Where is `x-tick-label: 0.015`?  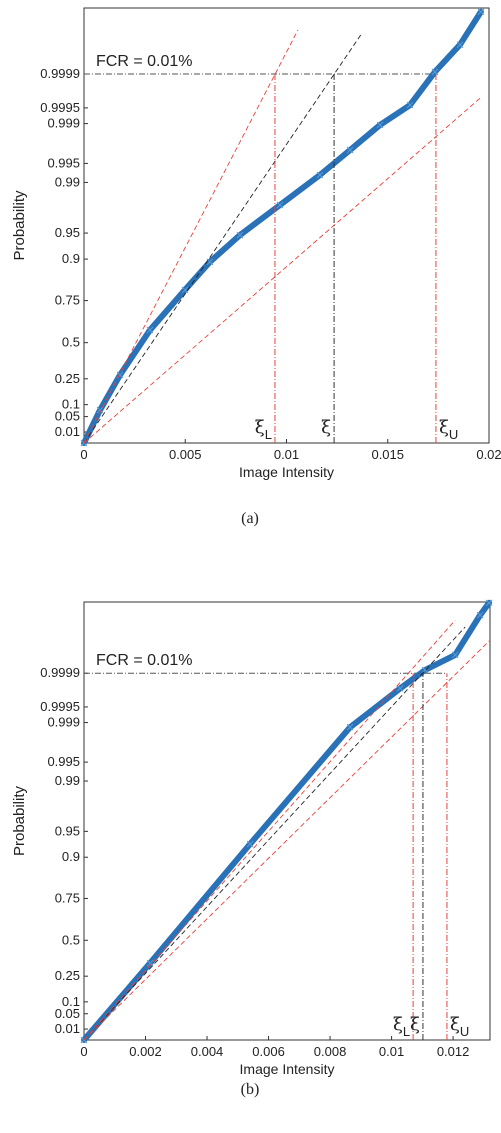 x-tick-label: 0.015 is located at coordinates (387, 454).